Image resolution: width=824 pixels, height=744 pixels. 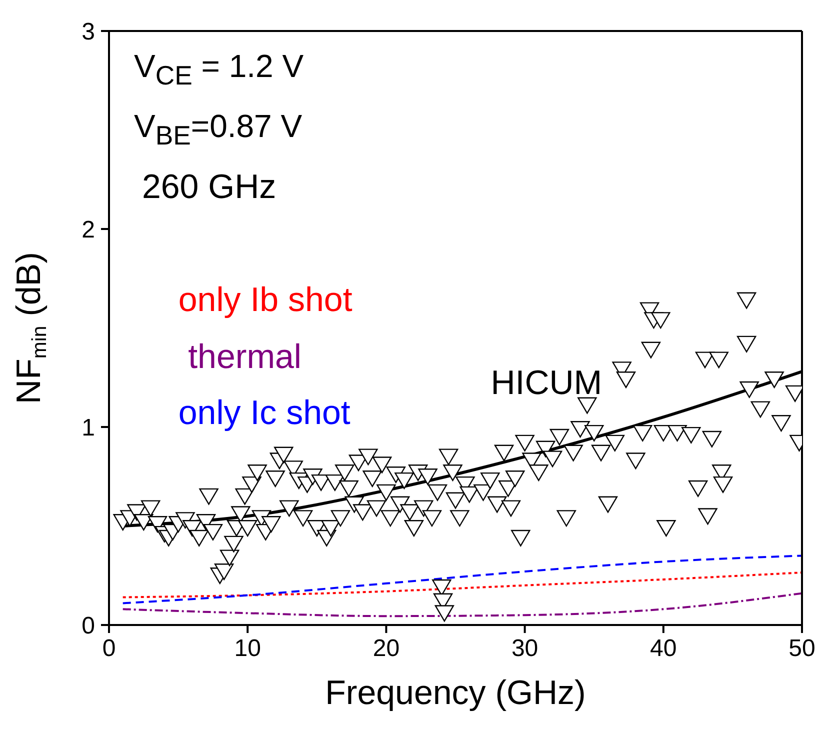 I want to click on annotation: V$_{BE}$=0.87 V, so click(x=218, y=130).